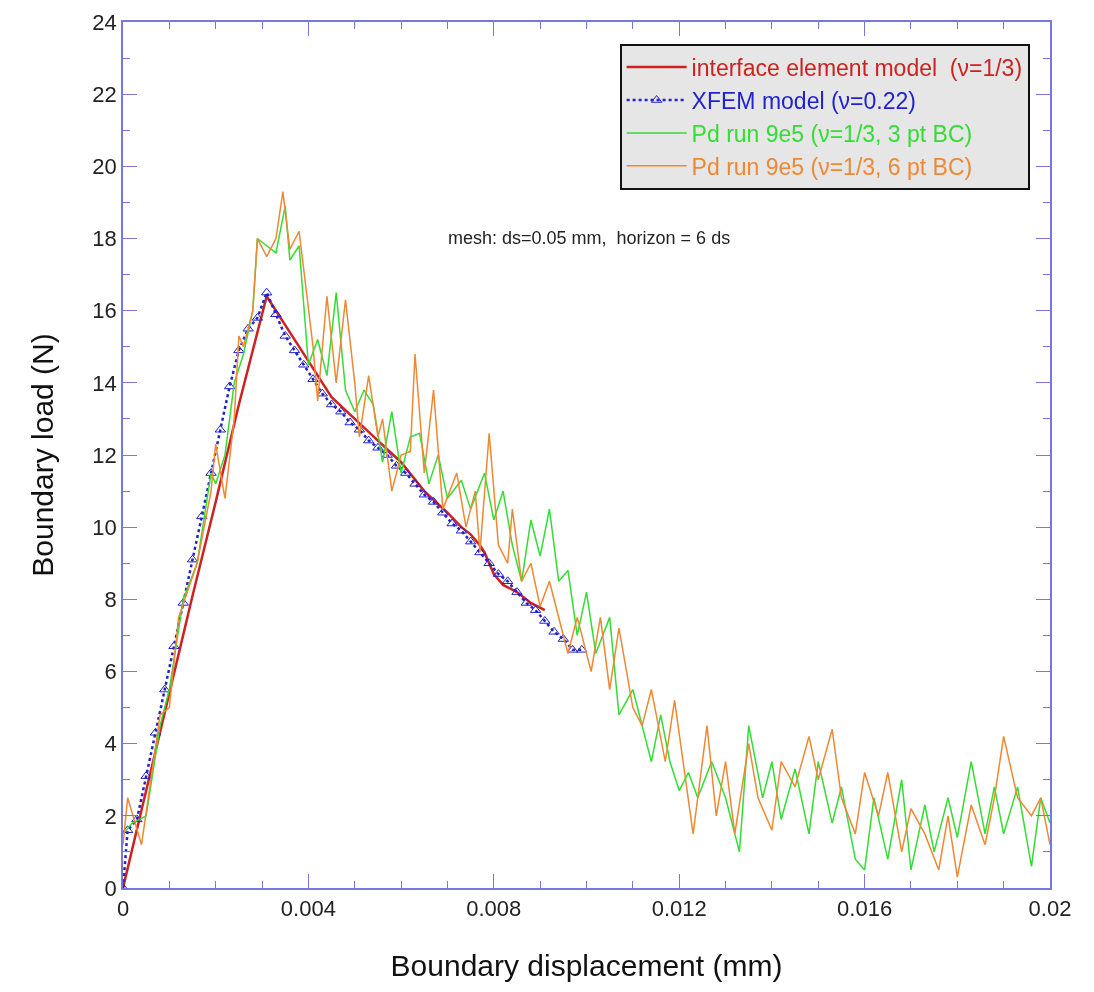 The image size is (1094, 992). I want to click on legend-label: Pd run 9e5 (ν=1/3, 6 pt BC), so click(832, 166).